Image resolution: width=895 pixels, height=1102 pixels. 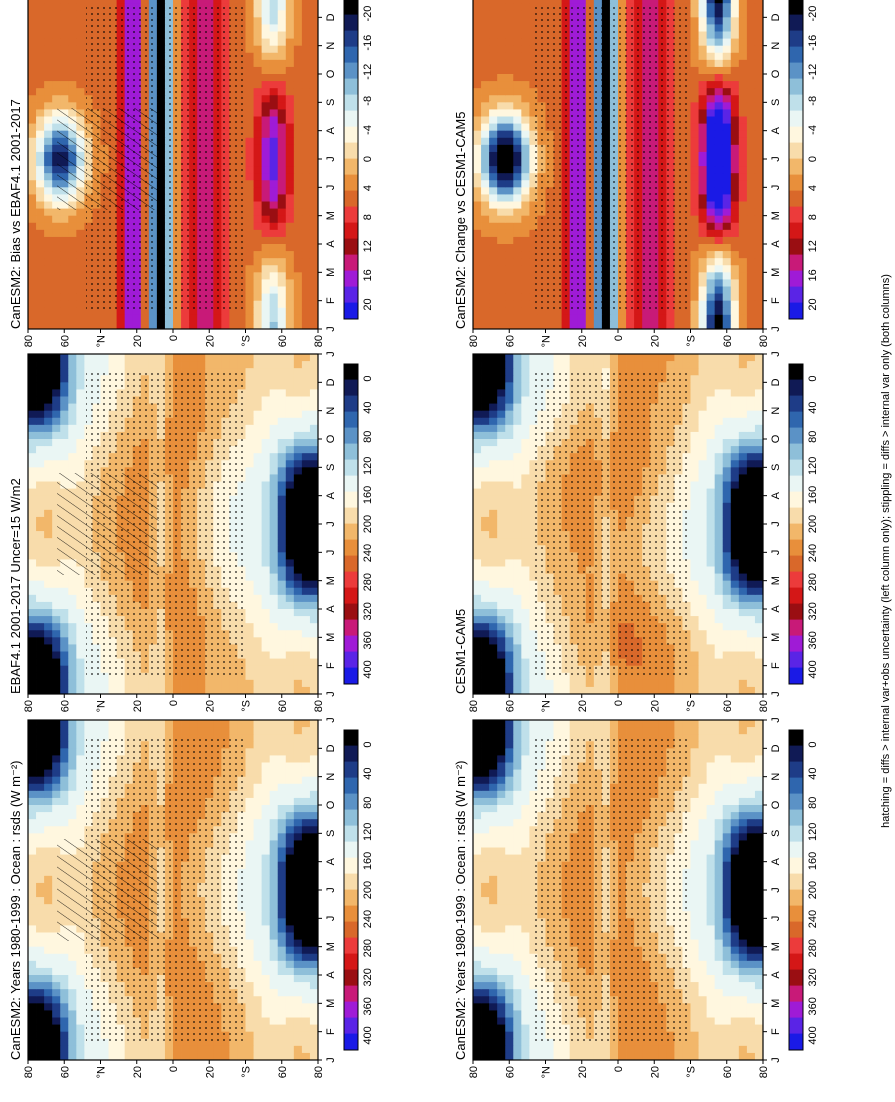 I want to click on colorbar-label: 0, so click(x=368, y=744).